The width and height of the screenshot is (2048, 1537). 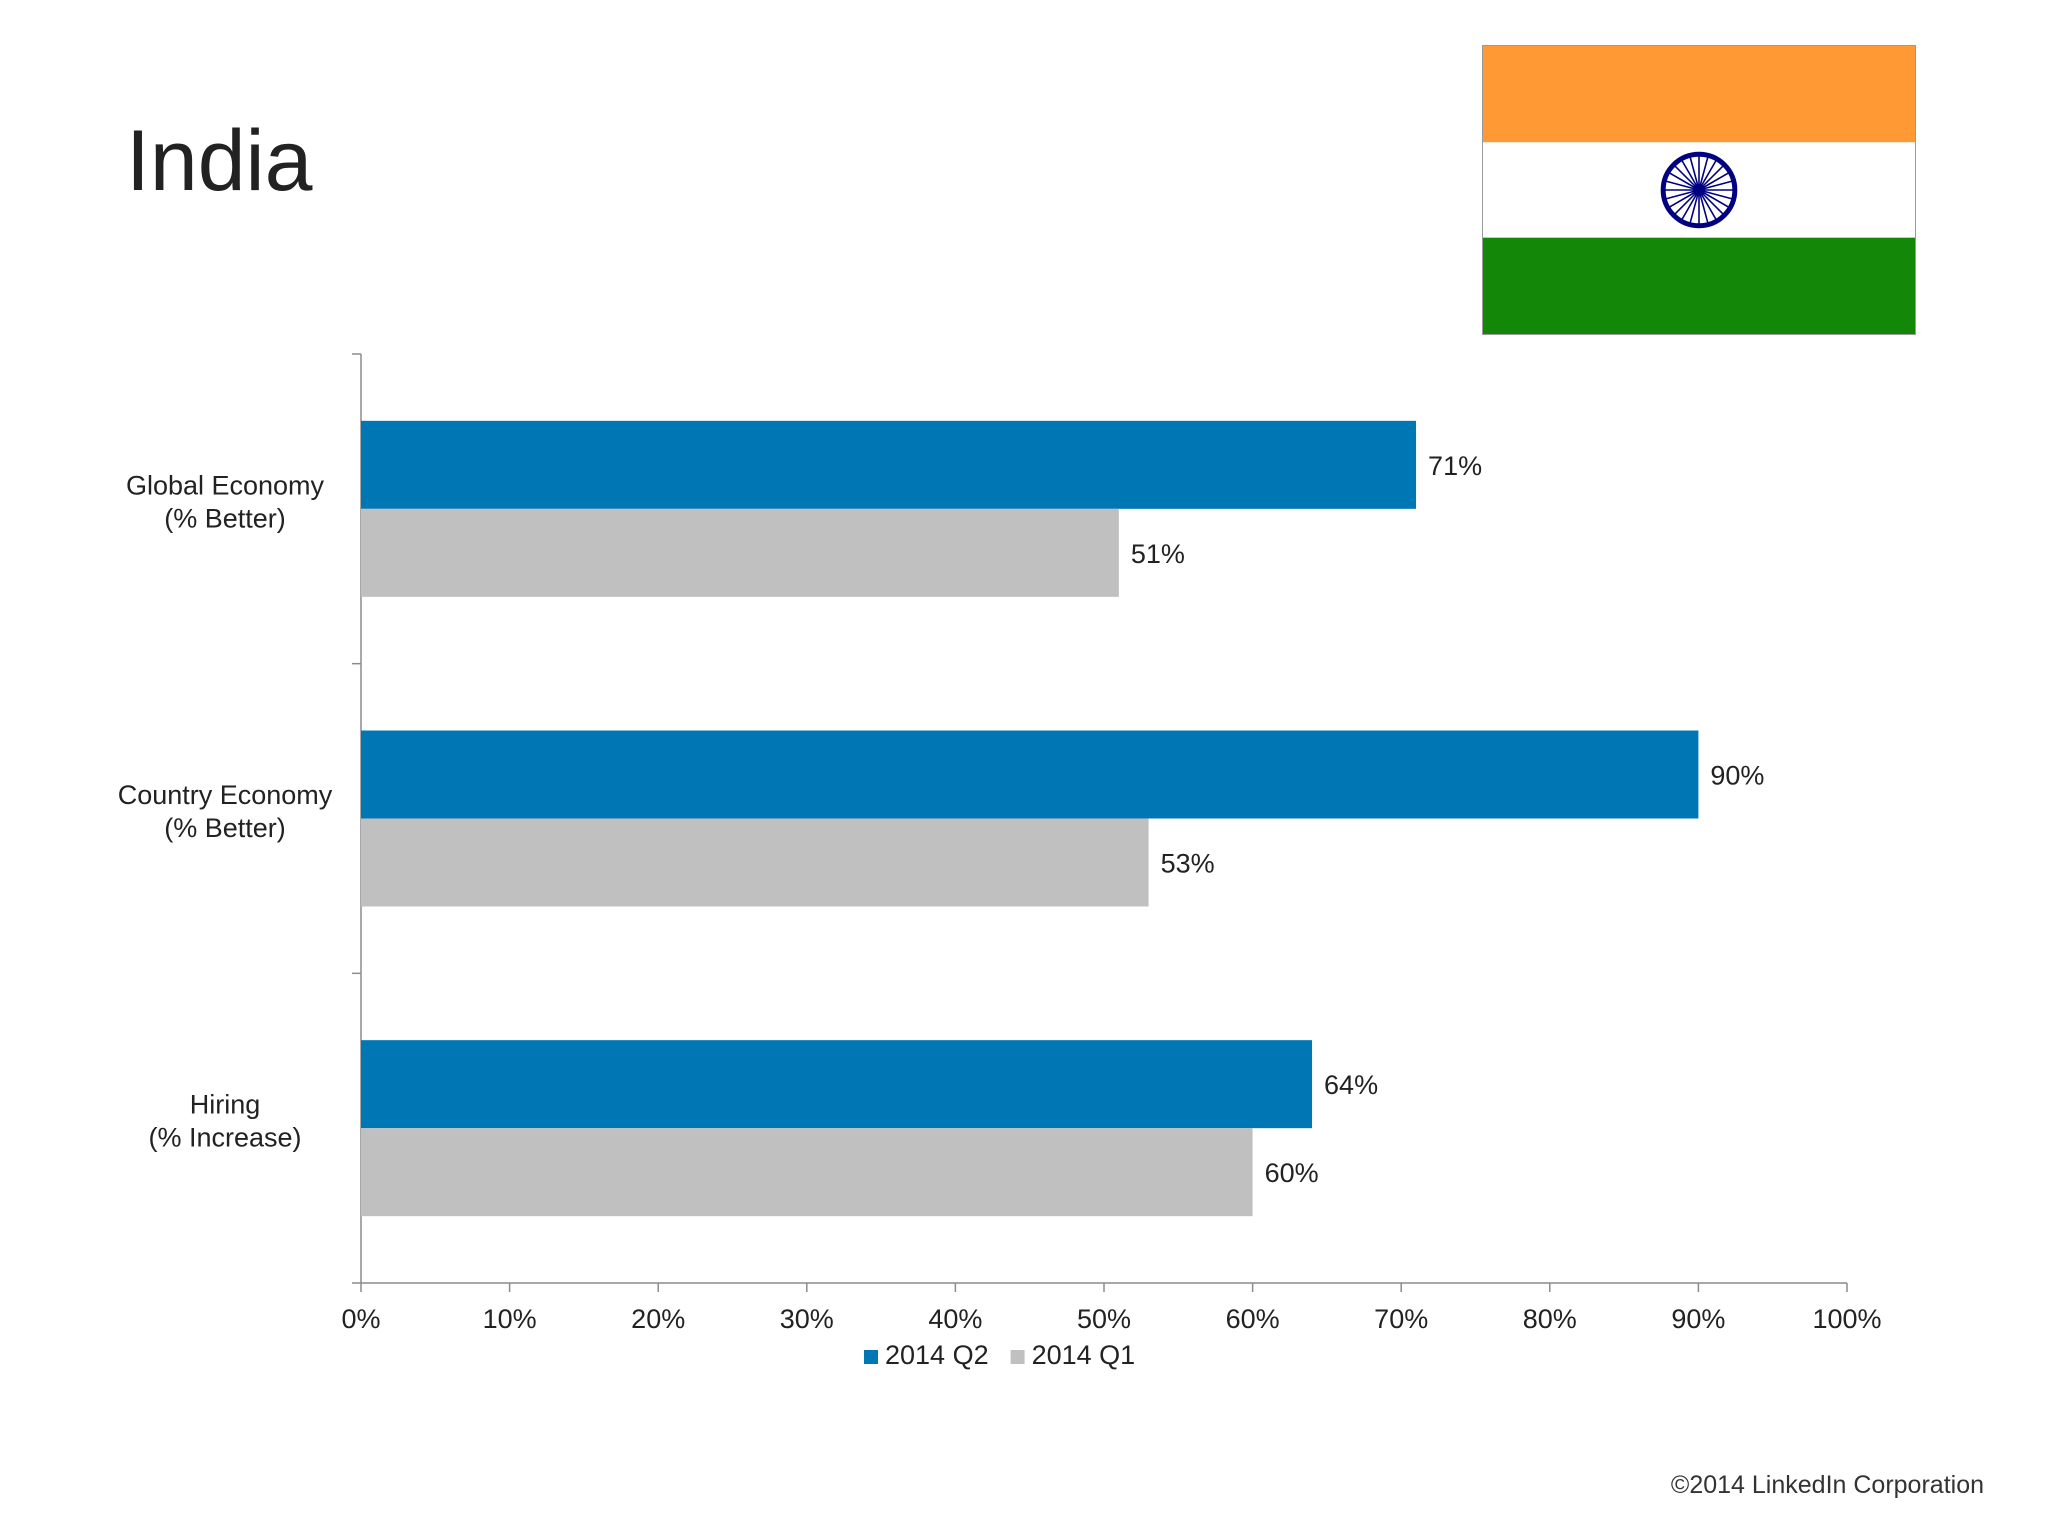 I want to click on x-tick-label: 10%, so click(x=510, y=1319).